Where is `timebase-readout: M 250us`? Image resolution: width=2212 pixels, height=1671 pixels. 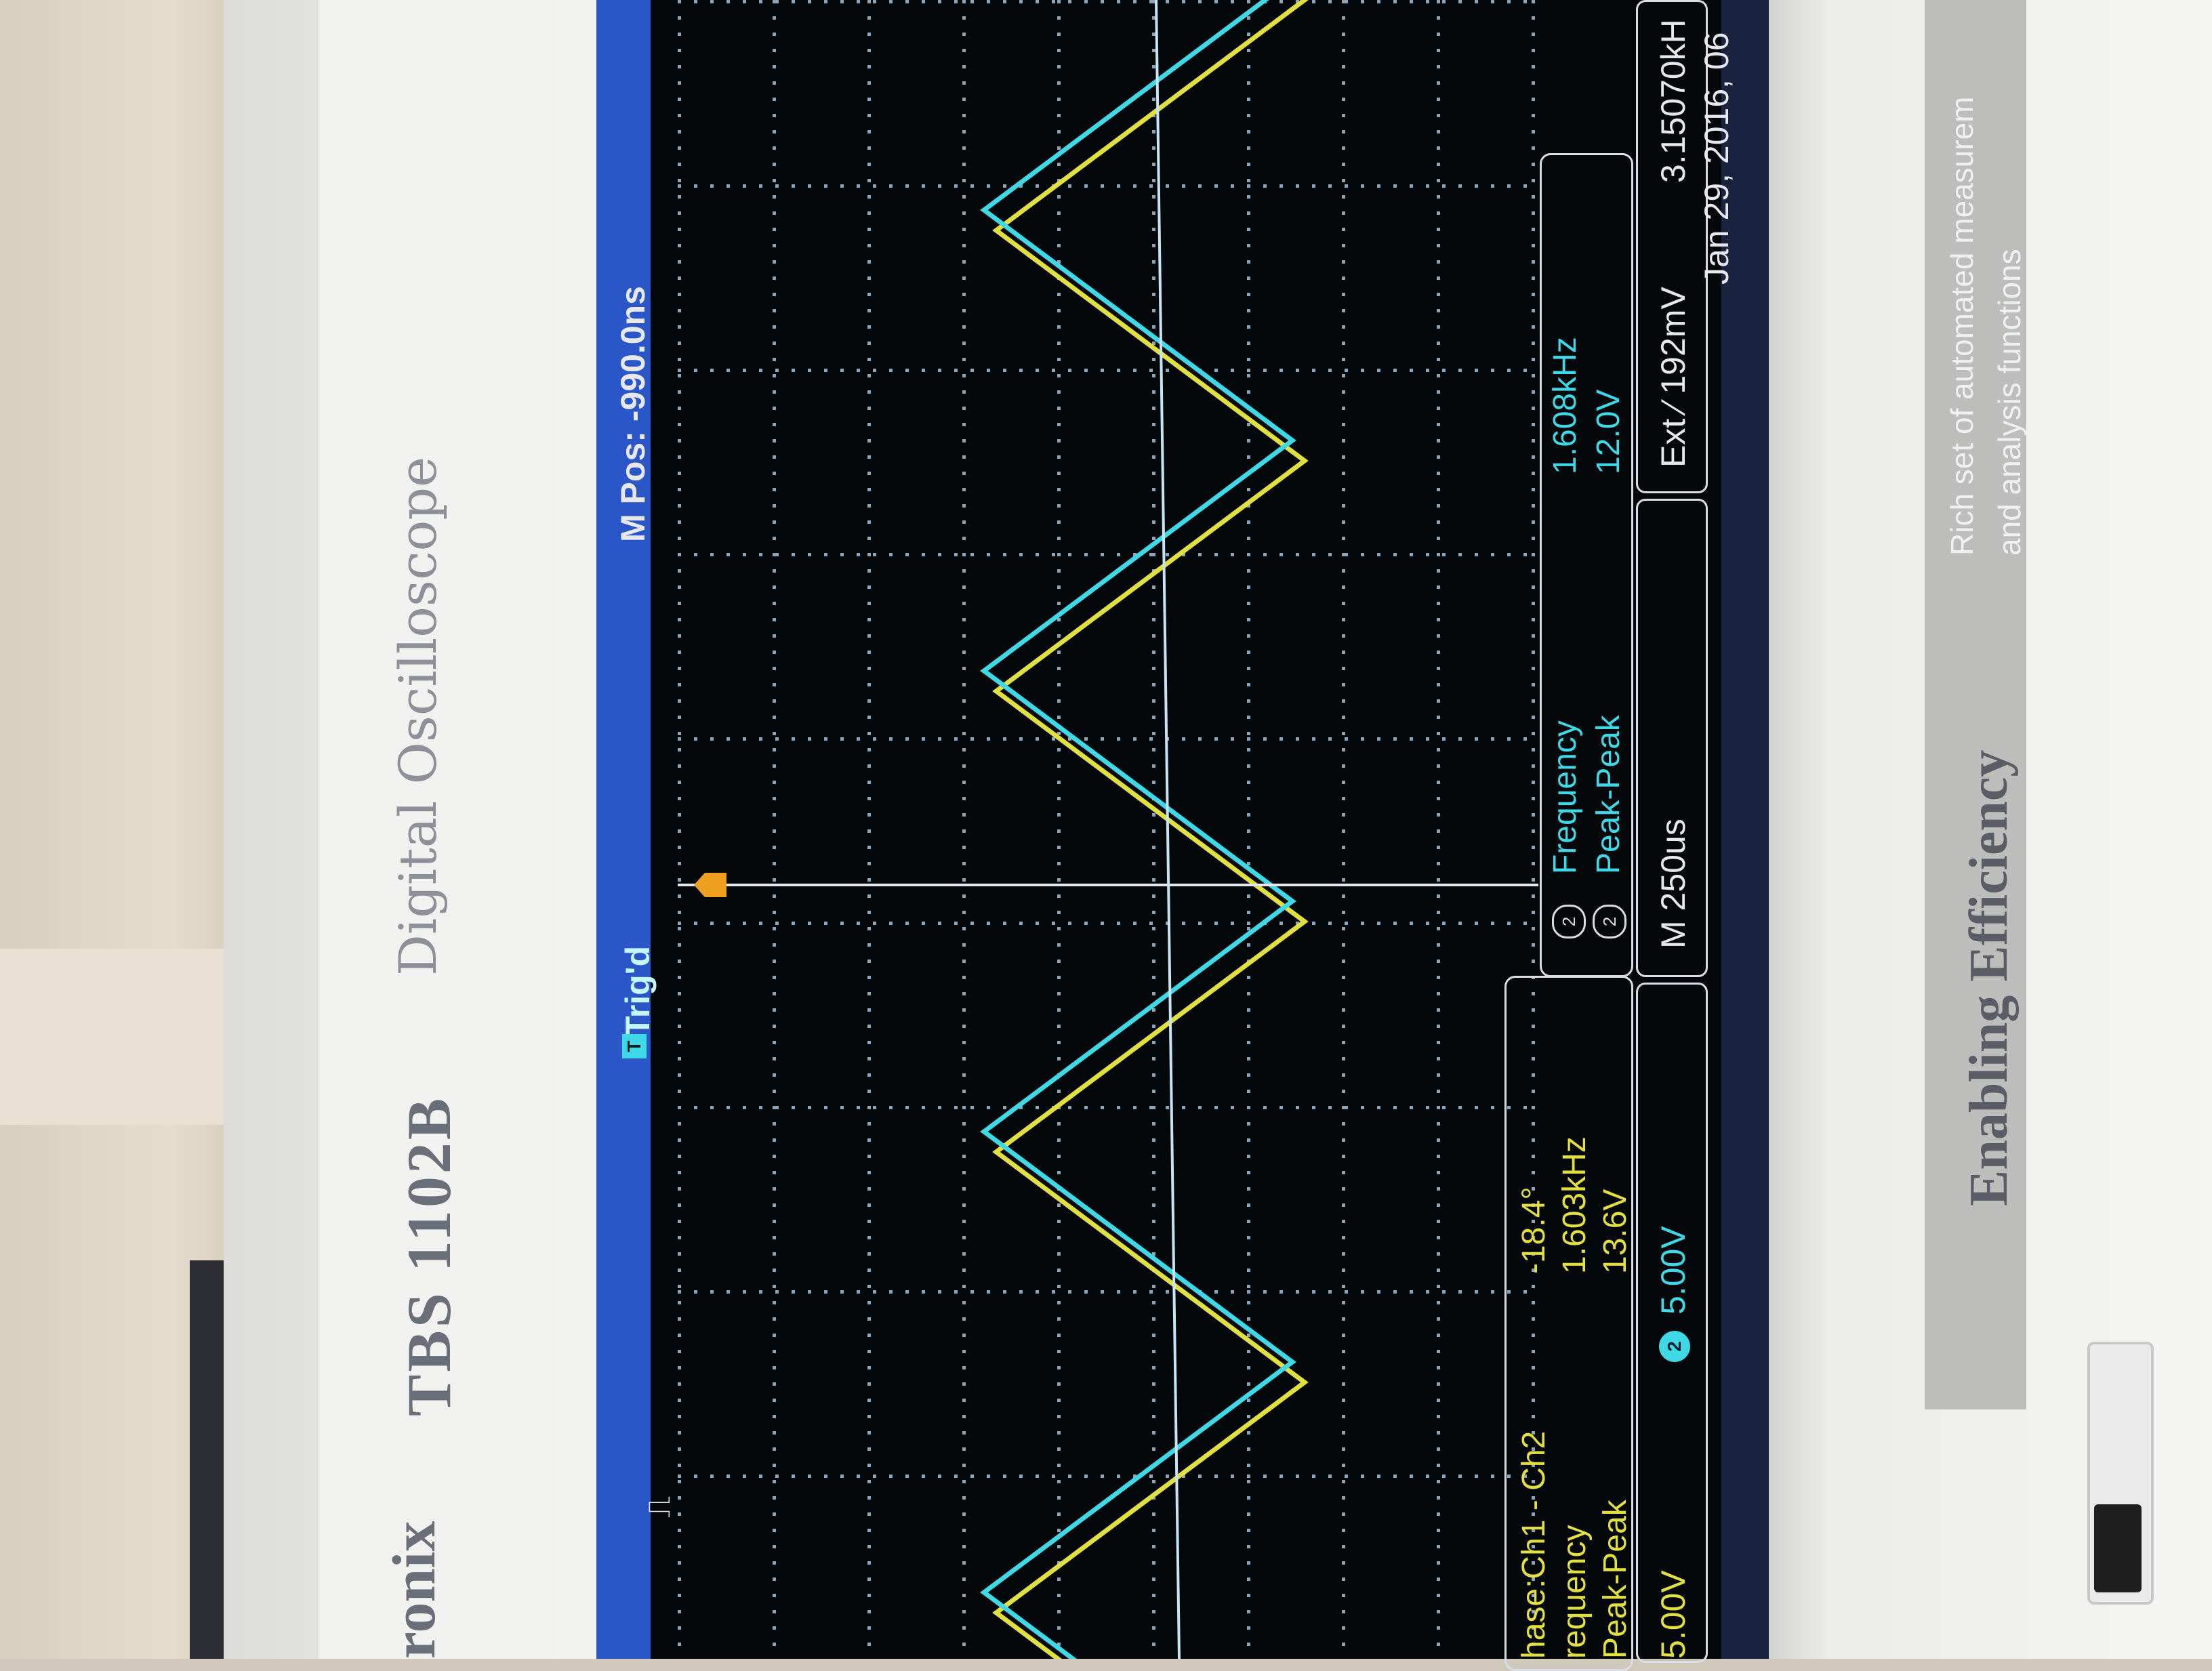 timebase-readout: M 250us is located at coordinates (1673, 884).